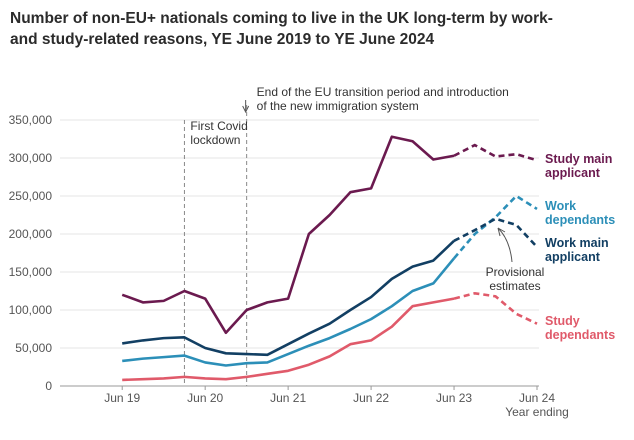 The width and height of the screenshot is (634, 440). Describe the element at coordinates (31, 158) in the screenshot. I see `y-tick-label: 300,000` at that location.